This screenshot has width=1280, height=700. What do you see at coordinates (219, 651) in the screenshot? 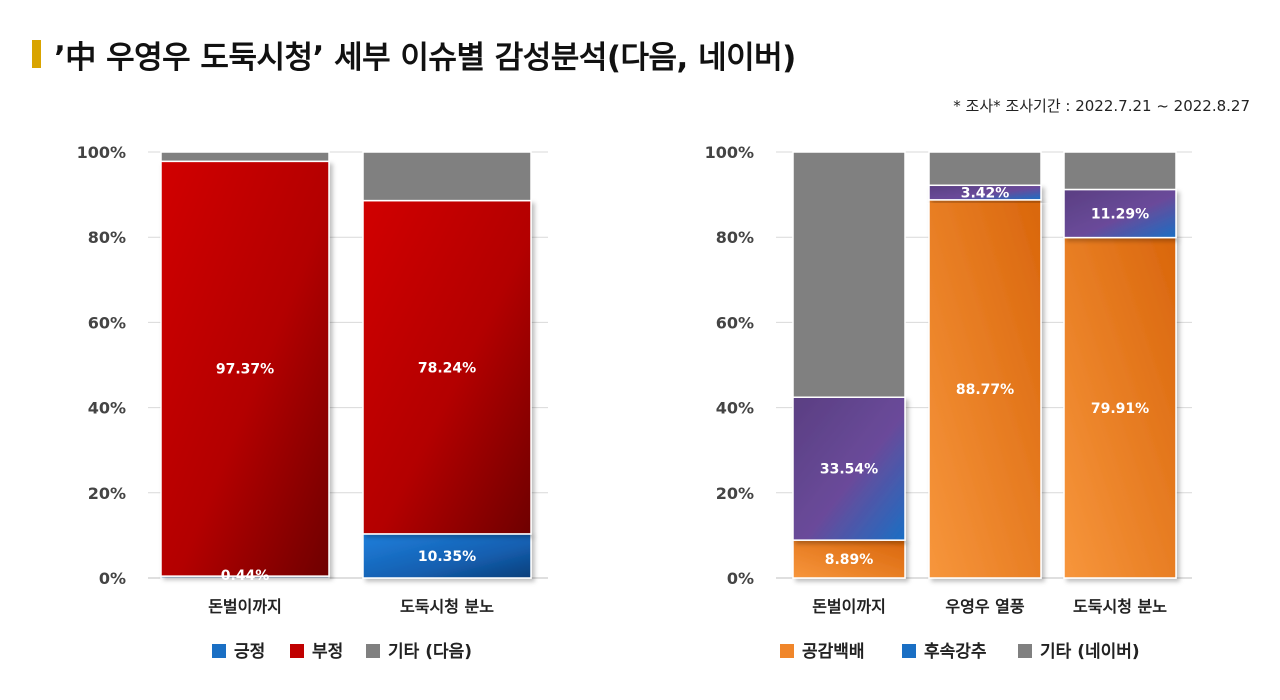
I see `legend-swatch-긍정` at bounding box center [219, 651].